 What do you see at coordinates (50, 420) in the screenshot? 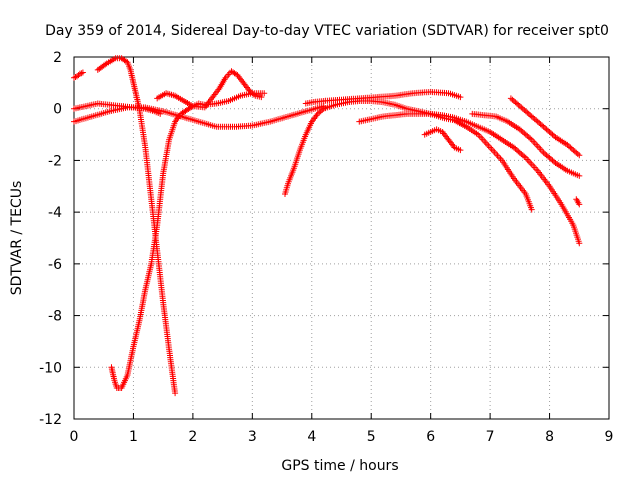
I see `y-tick-label: -12` at bounding box center [50, 420].